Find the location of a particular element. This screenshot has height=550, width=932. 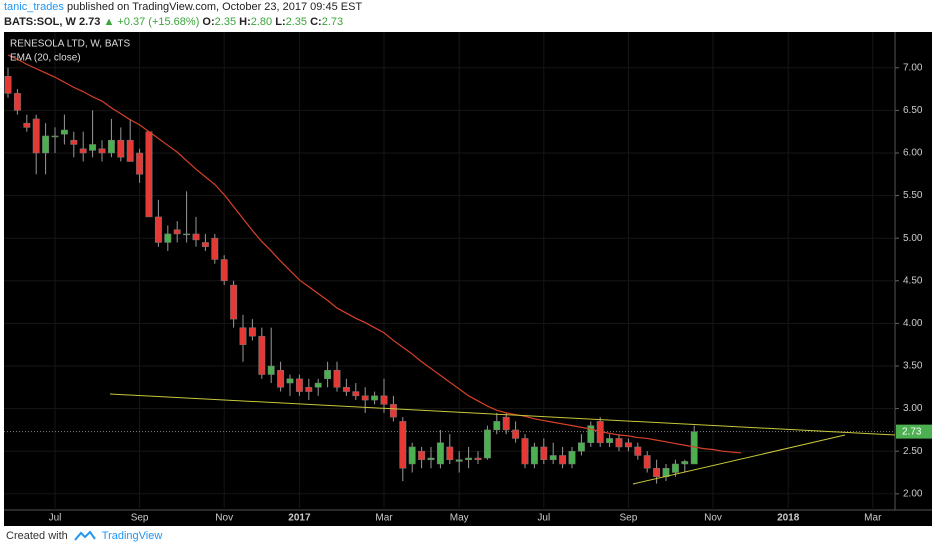

author: tanic_trades is located at coordinates (34, 7).